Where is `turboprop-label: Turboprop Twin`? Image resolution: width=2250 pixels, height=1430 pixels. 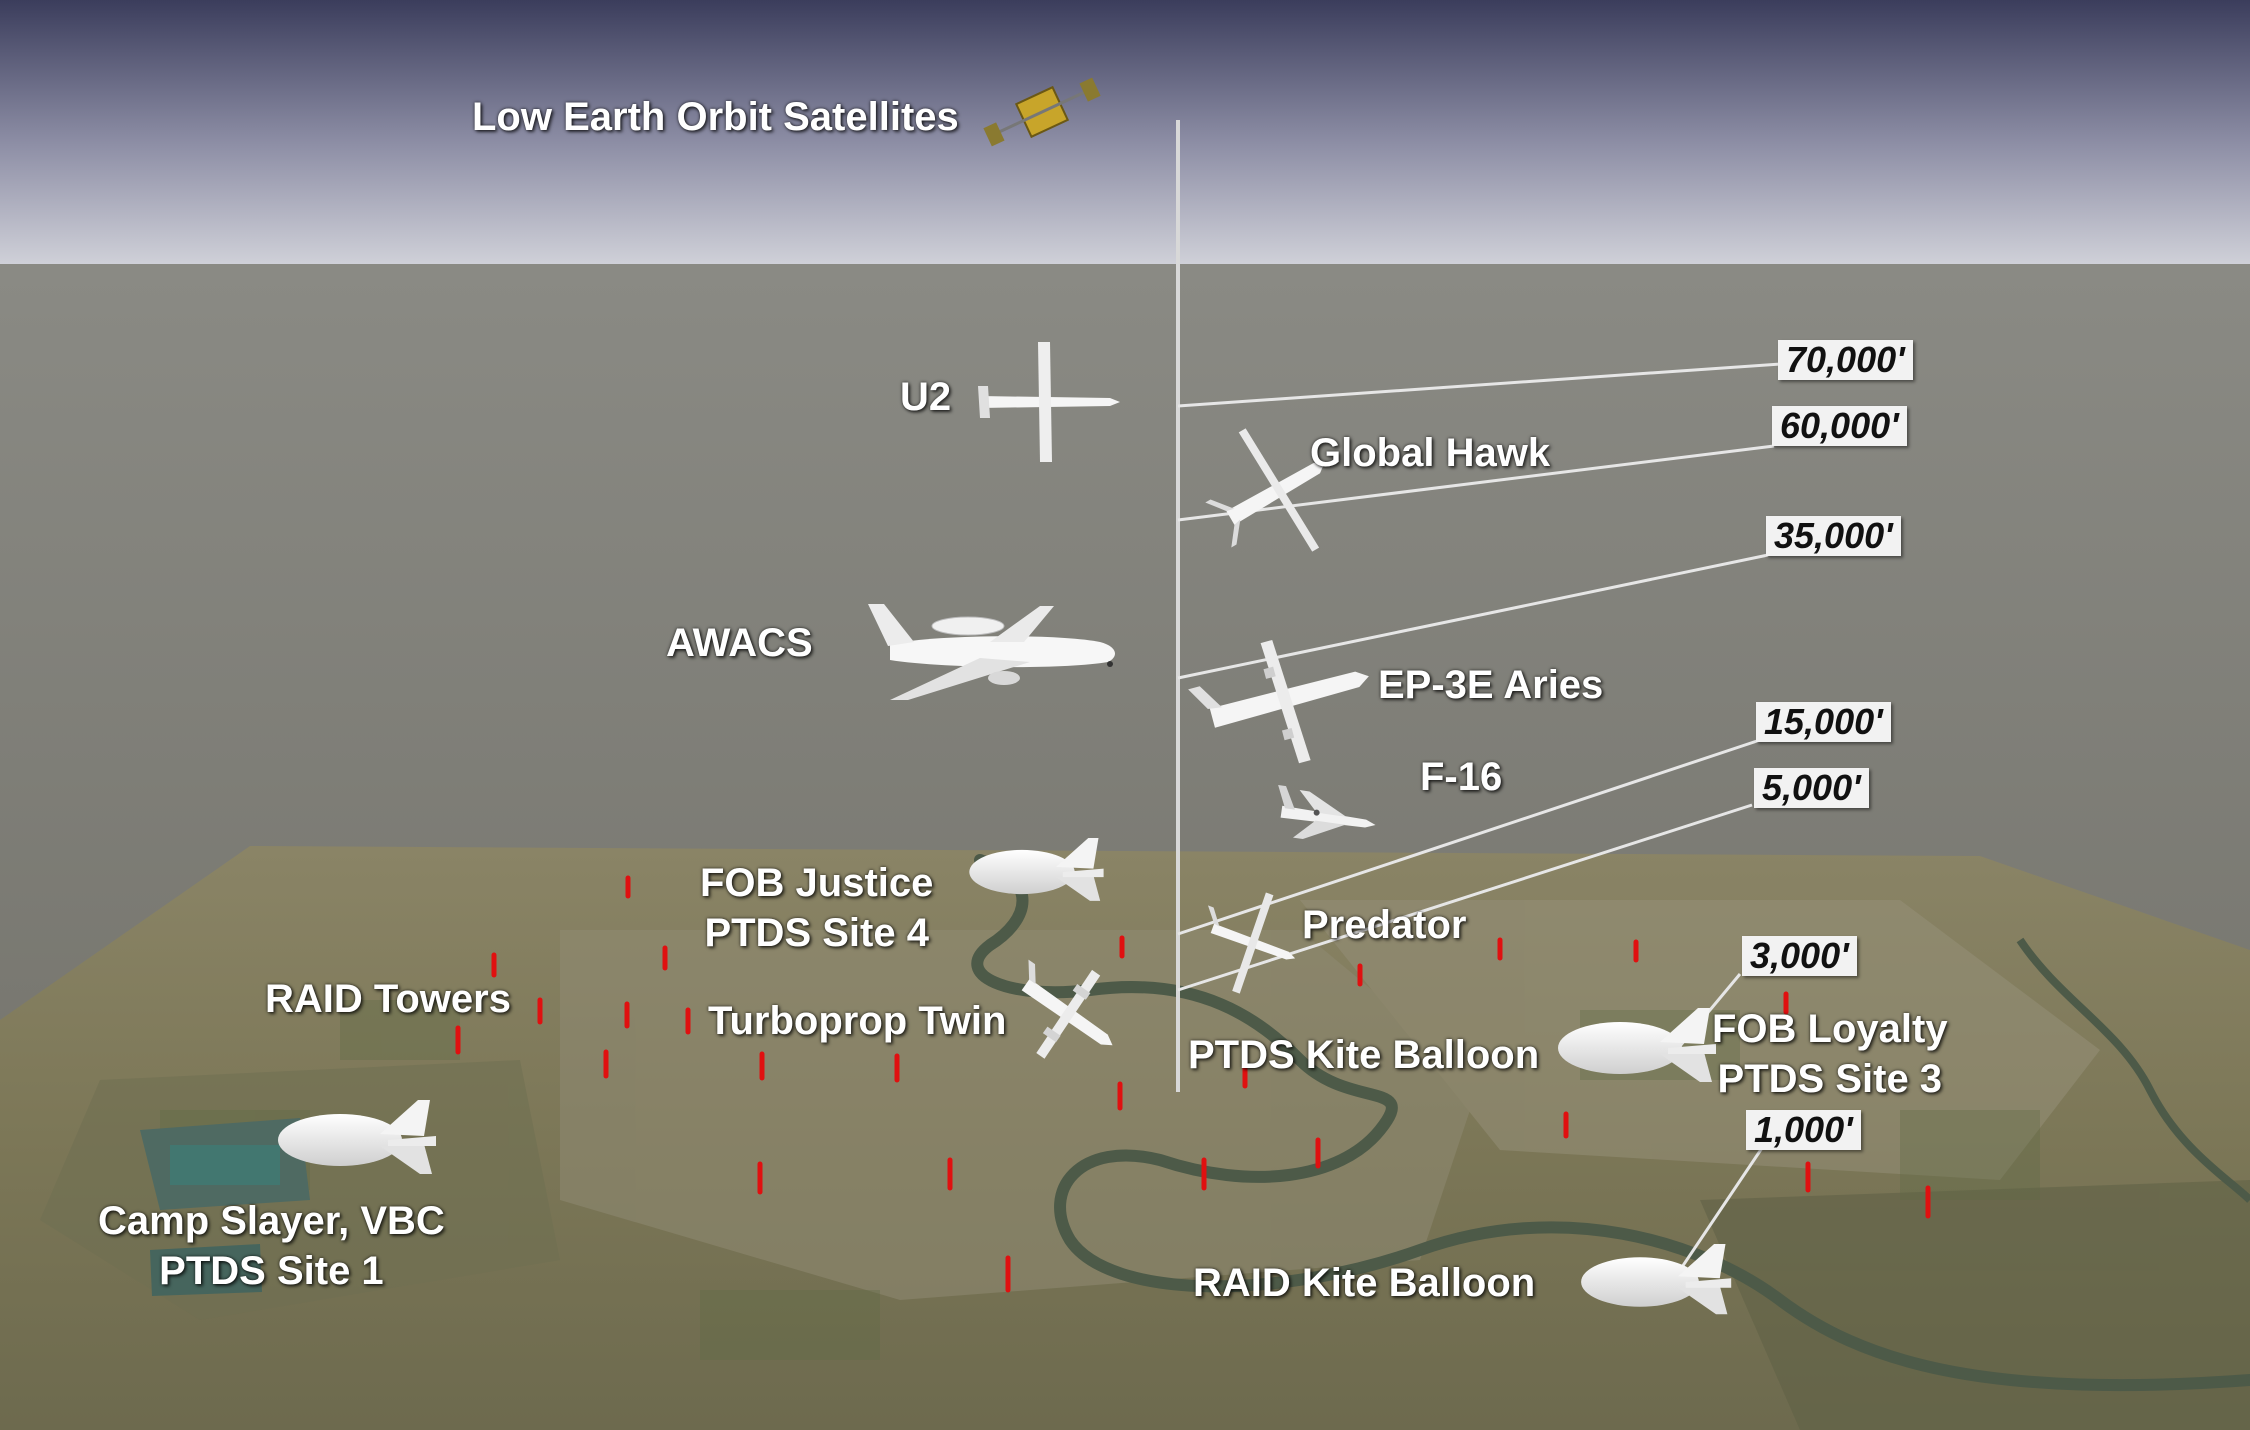
turboprop-label: Turboprop Twin is located at coordinates (857, 1021).